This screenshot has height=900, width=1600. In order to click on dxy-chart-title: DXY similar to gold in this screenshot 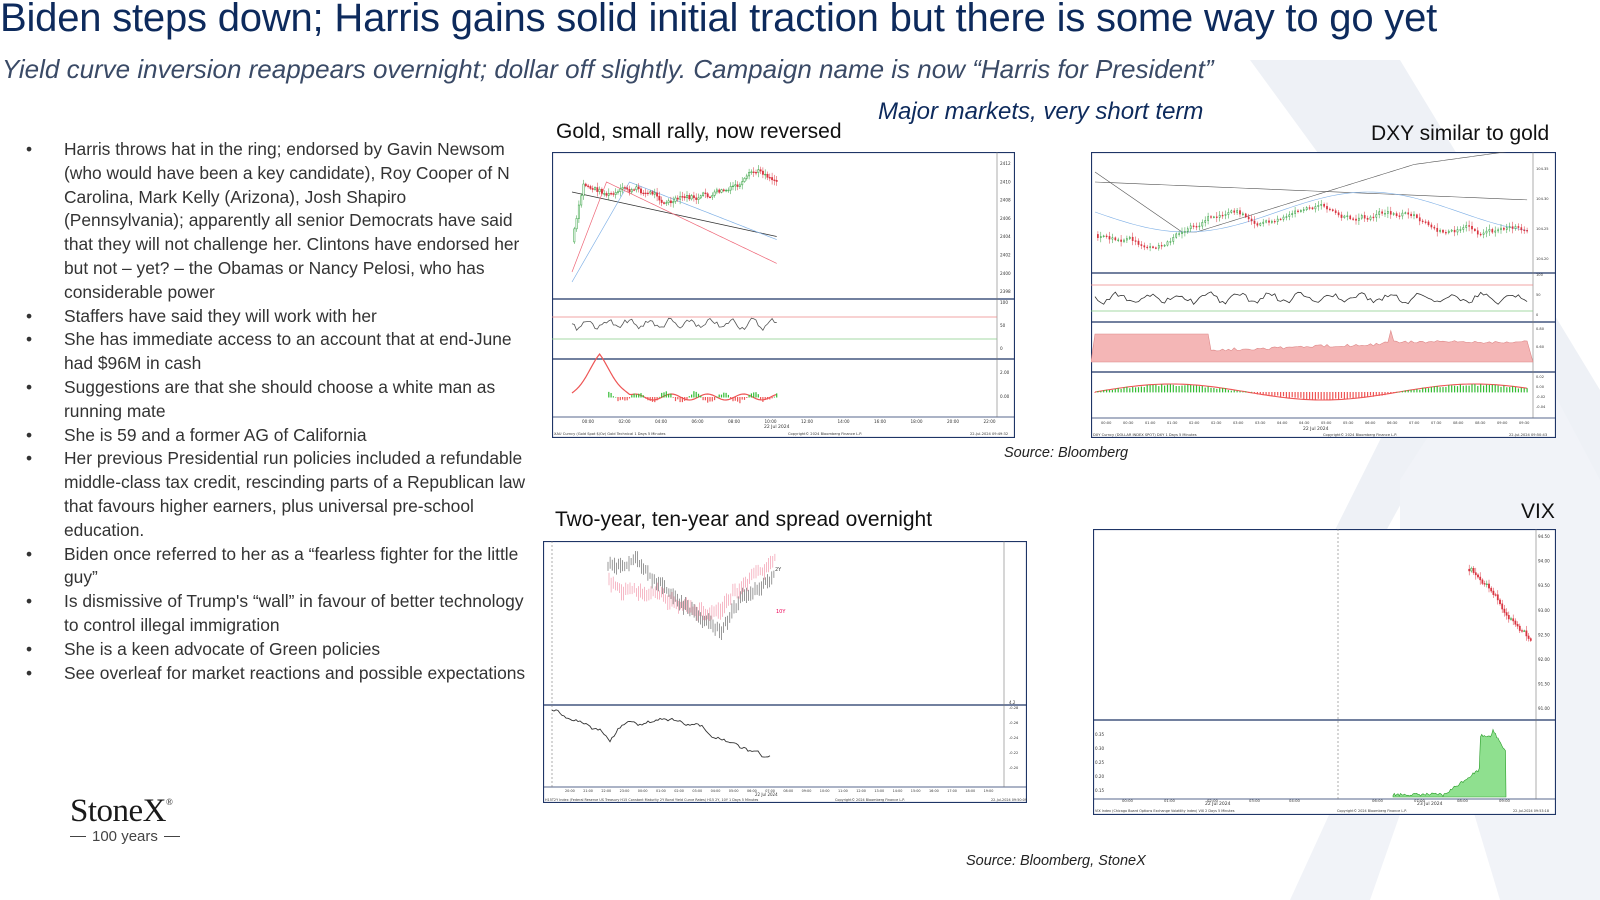, I will do `click(1460, 133)`.